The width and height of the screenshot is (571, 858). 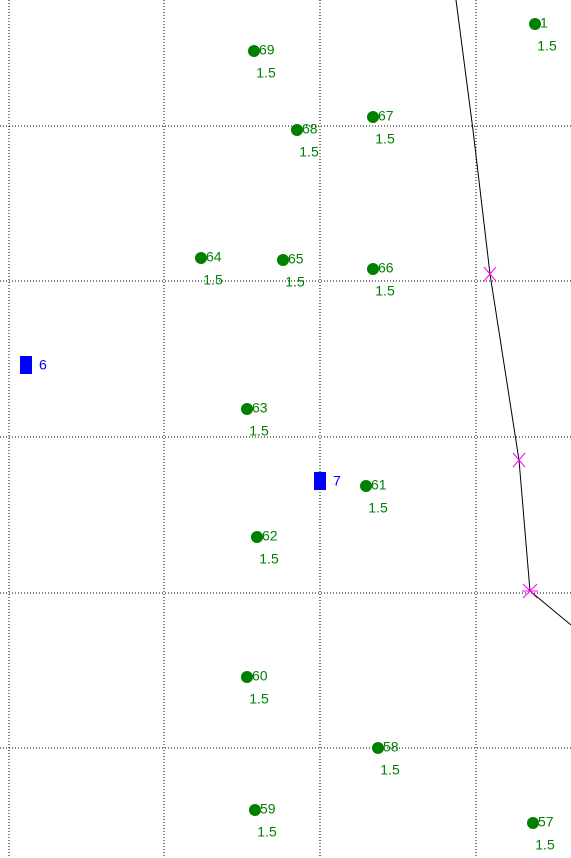 What do you see at coordinates (260, 408) in the screenshot?
I see `point-label: 63` at bounding box center [260, 408].